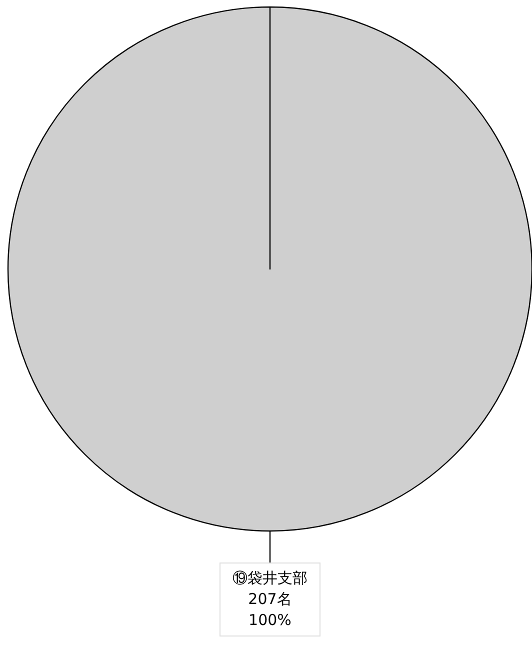 This screenshot has height=650, width=532. What do you see at coordinates (270, 609) in the screenshot?
I see `data-label: 207名 100%` at bounding box center [270, 609].